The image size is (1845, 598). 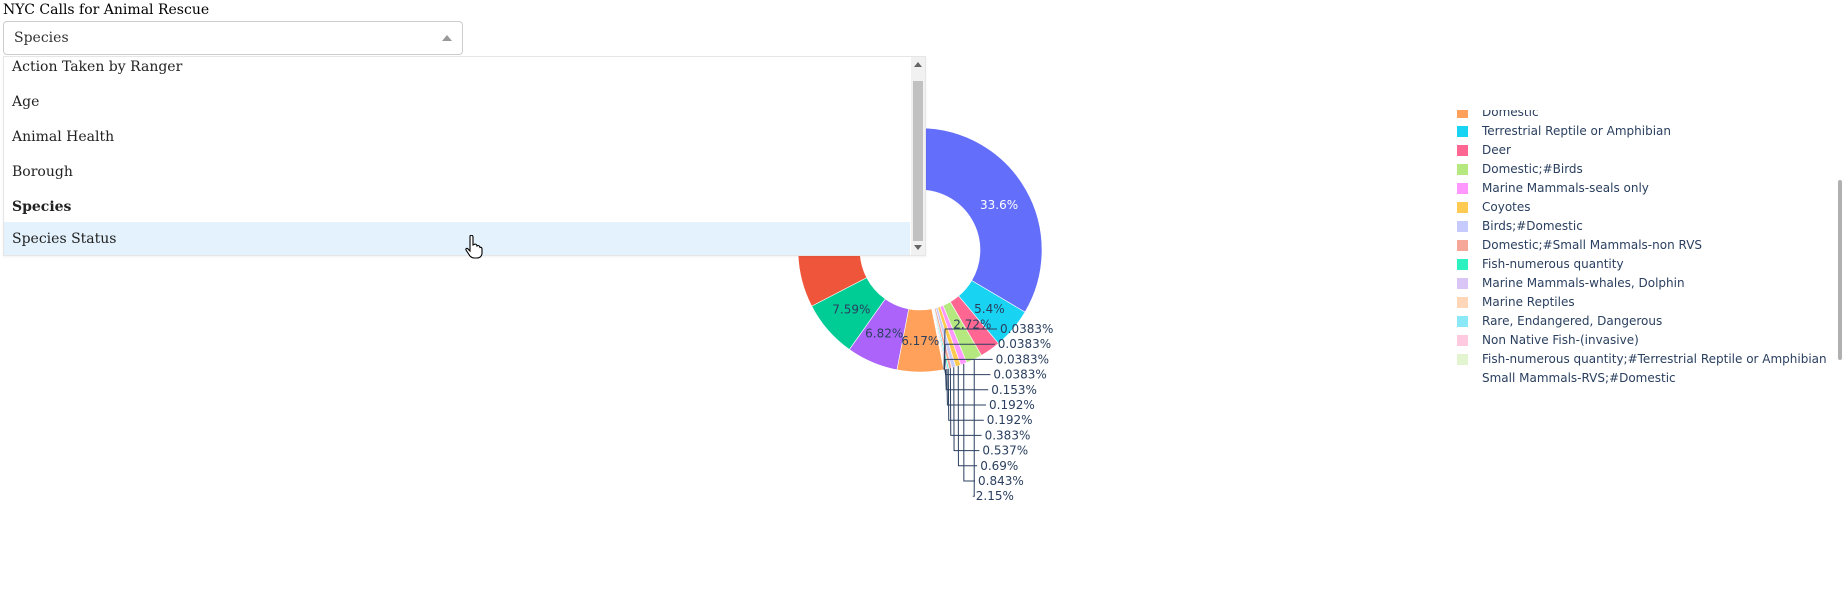 What do you see at coordinates (1592, 245) in the screenshot?
I see `legend-label: Domestic;#Small Mammals-non RVS` at bounding box center [1592, 245].